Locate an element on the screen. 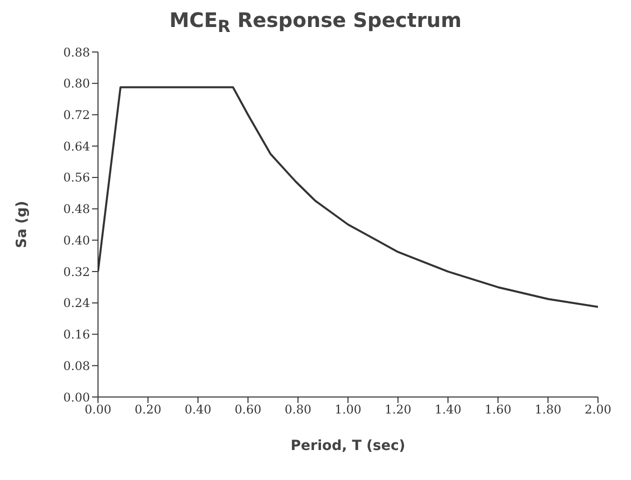 This screenshot has width=631, height=480. y-tick-label: 0.16 is located at coordinates (76, 335).